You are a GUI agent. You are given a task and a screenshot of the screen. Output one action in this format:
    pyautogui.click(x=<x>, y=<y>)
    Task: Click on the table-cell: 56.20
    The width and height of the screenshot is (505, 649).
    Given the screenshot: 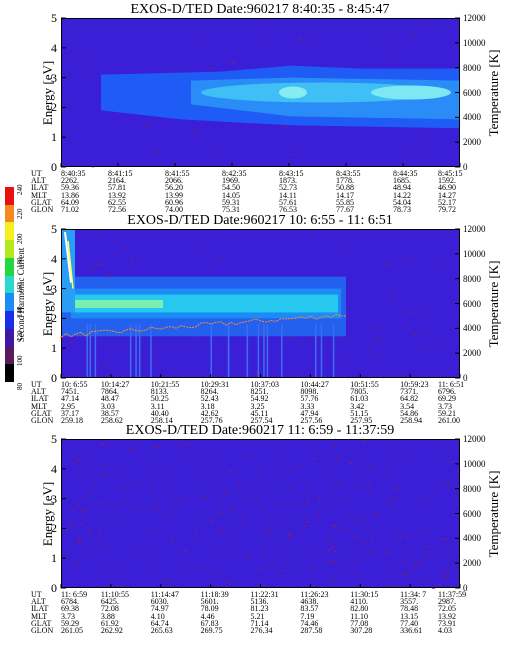 What is the action you would take?
    pyautogui.click(x=174, y=188)
    